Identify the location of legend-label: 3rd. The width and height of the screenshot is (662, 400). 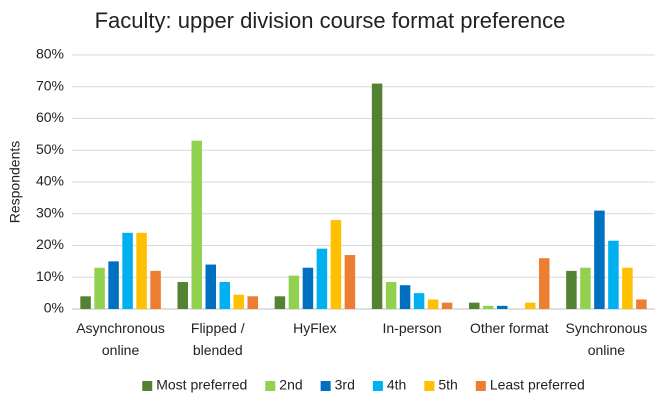
(345, 385).